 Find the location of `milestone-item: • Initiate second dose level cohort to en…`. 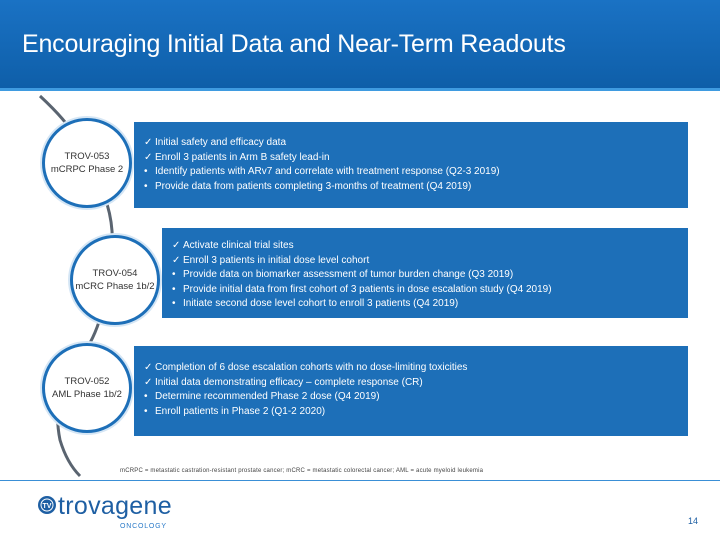

milestone-item: • Initiate second dose level cohort to en… is located at coordinates (430, 304).